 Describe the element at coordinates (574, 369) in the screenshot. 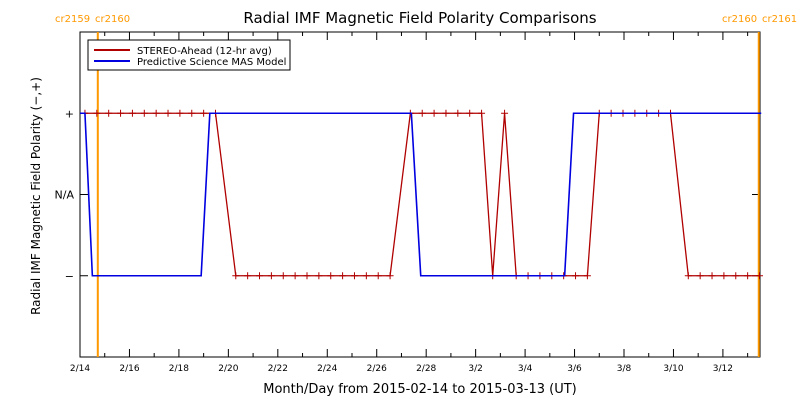

I see `x-tick-label: 3/6` at that location.